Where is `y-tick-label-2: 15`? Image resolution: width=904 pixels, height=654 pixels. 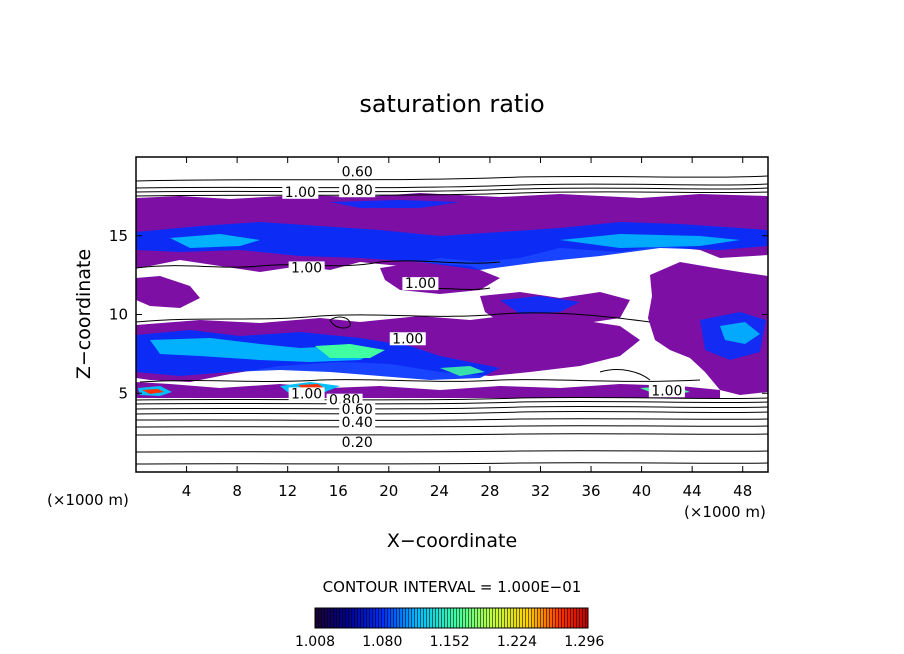
y-tick-label-2: 15 is located at coordinates (118, 236).